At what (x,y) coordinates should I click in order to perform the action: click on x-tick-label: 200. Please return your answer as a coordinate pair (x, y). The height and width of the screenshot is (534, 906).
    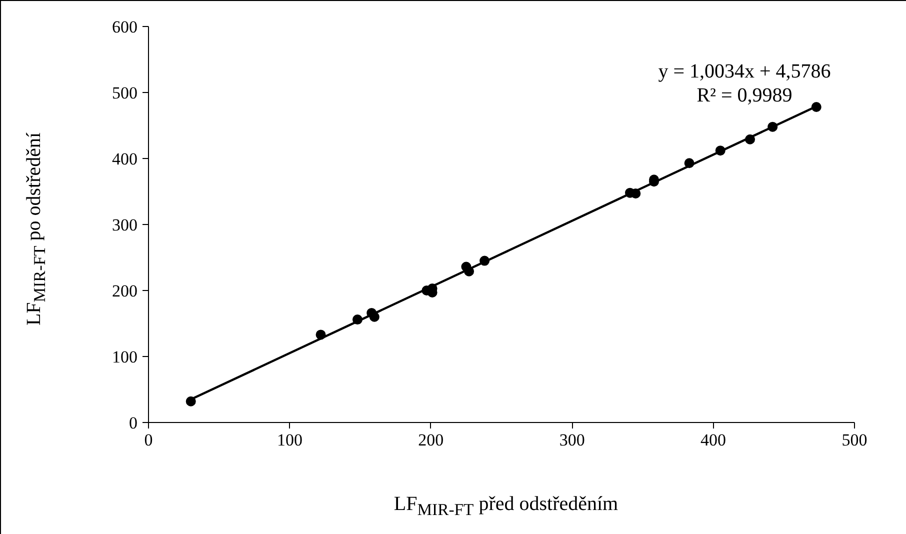
    Looking at the image, I should click on (431, 440).